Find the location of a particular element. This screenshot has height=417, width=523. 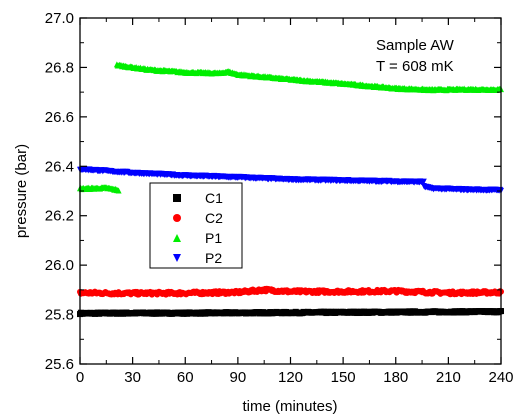

legend-marker-c2 is located at coordinates (177, 218).